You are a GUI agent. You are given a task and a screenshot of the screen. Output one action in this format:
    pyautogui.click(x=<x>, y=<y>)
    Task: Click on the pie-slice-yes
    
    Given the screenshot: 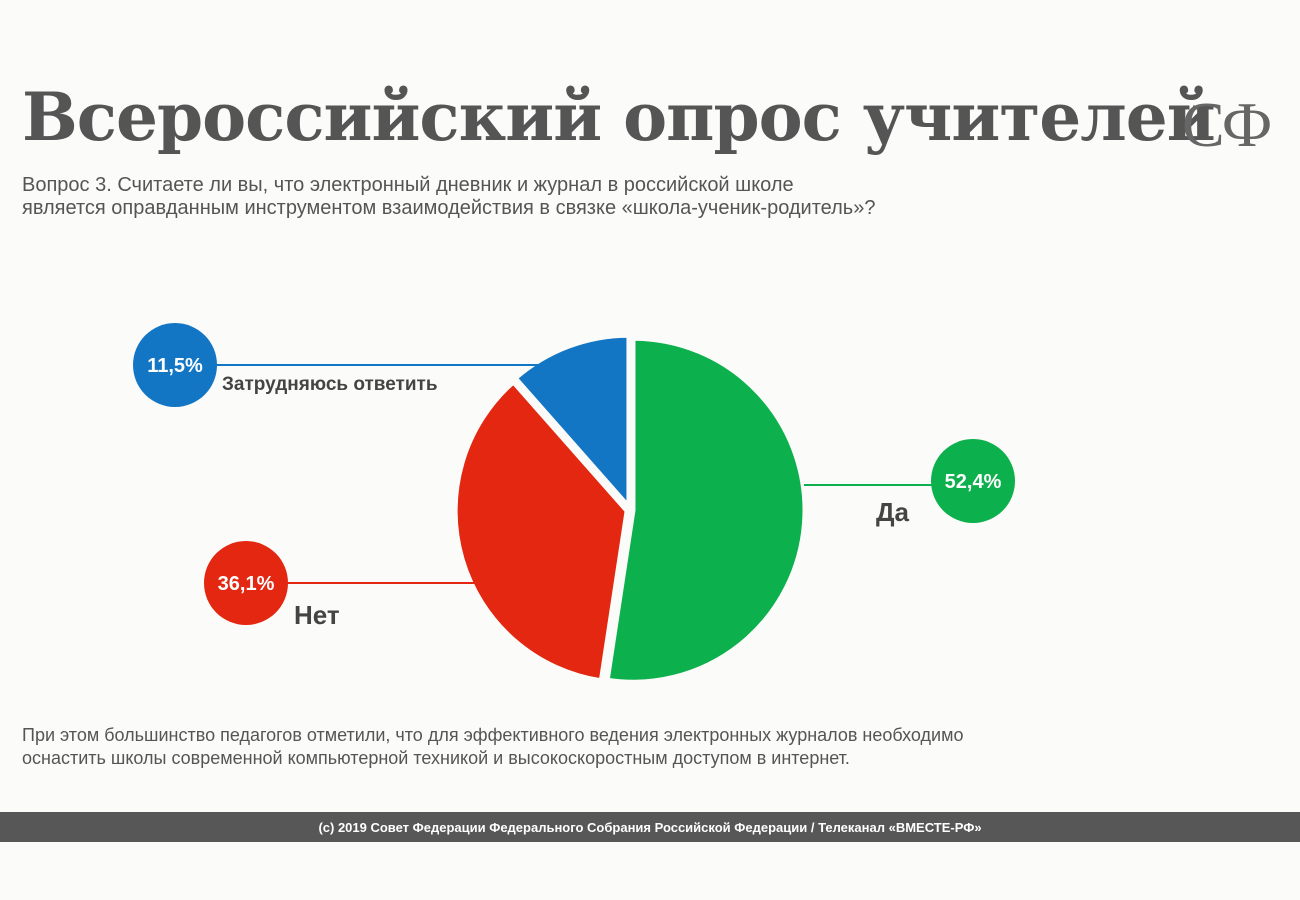 What is the action you would take?
    pyautogui.click(x=706, y=510)
    